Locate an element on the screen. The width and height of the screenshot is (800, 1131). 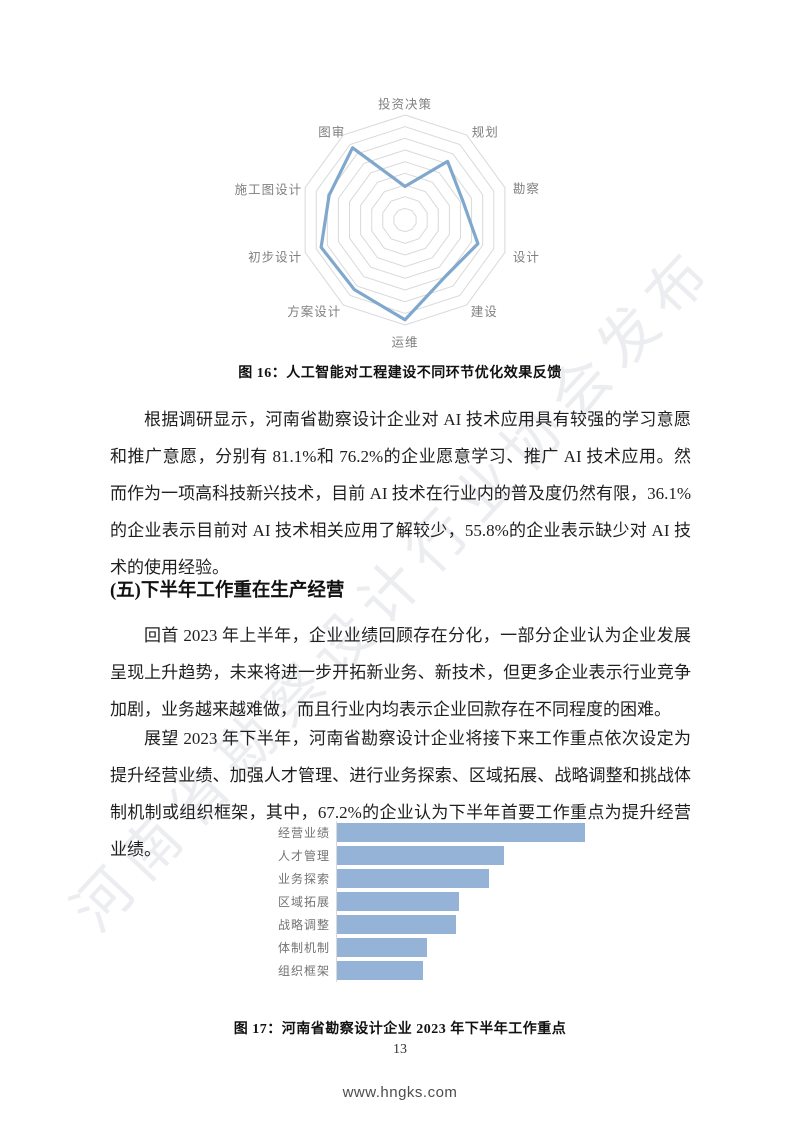
bar-category-label: 经营业绩 is located at coordinates (303, 833).